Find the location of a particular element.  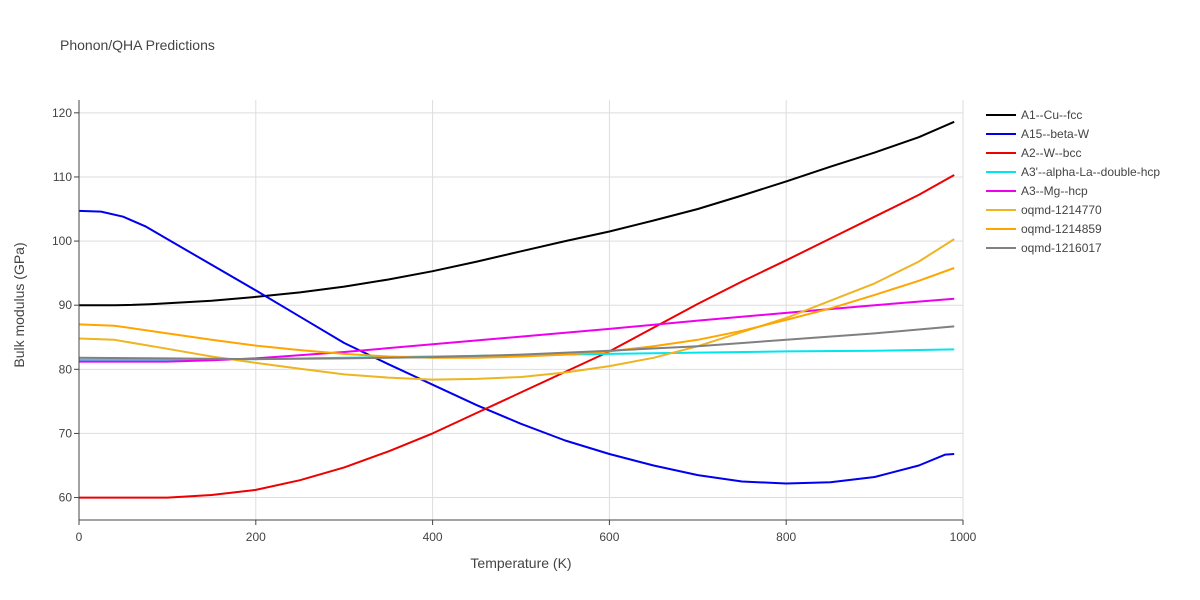

y-tick-label: 90 is located at coordinates (66, 305).